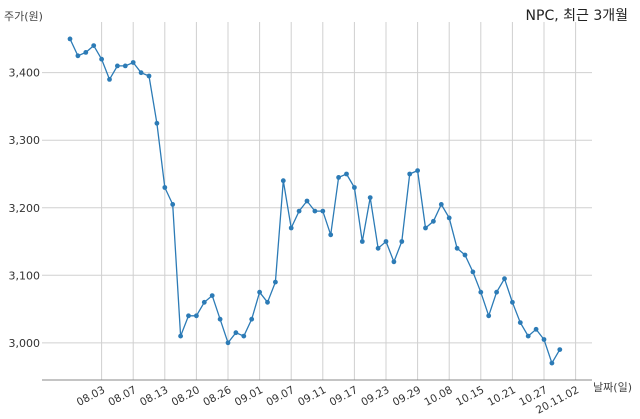  I want to click on y-tick-label: 3,200, so click(25, 208).